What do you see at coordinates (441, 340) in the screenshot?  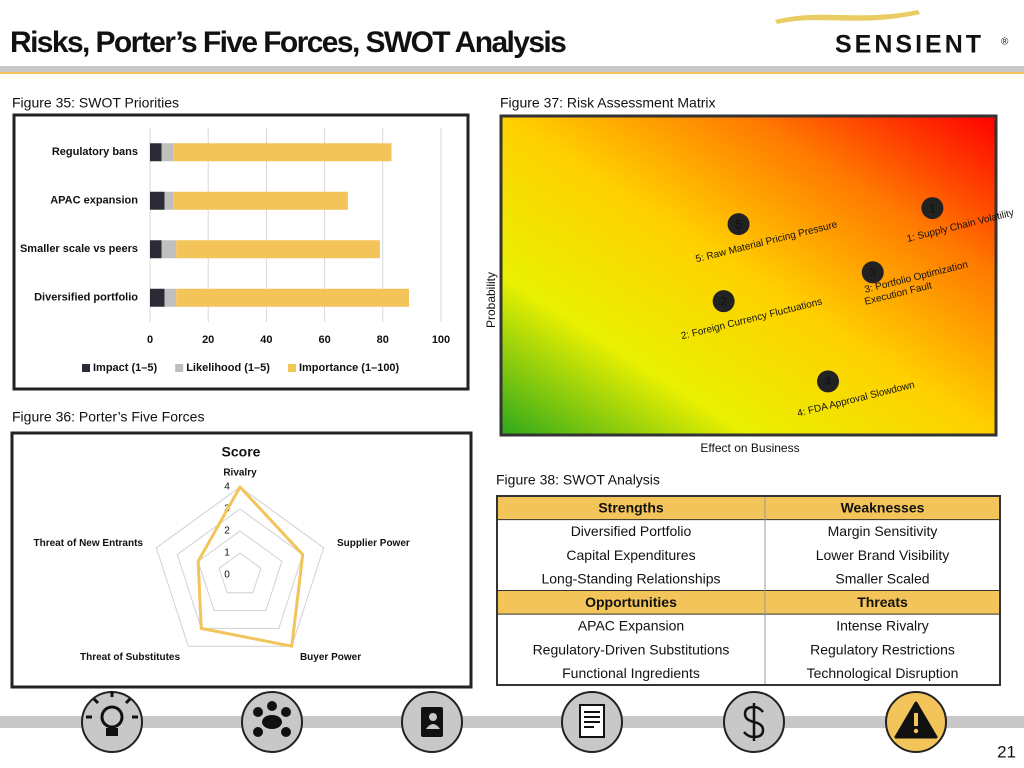 I see `x-tick-label: 100` at bounding box center [441, 340].